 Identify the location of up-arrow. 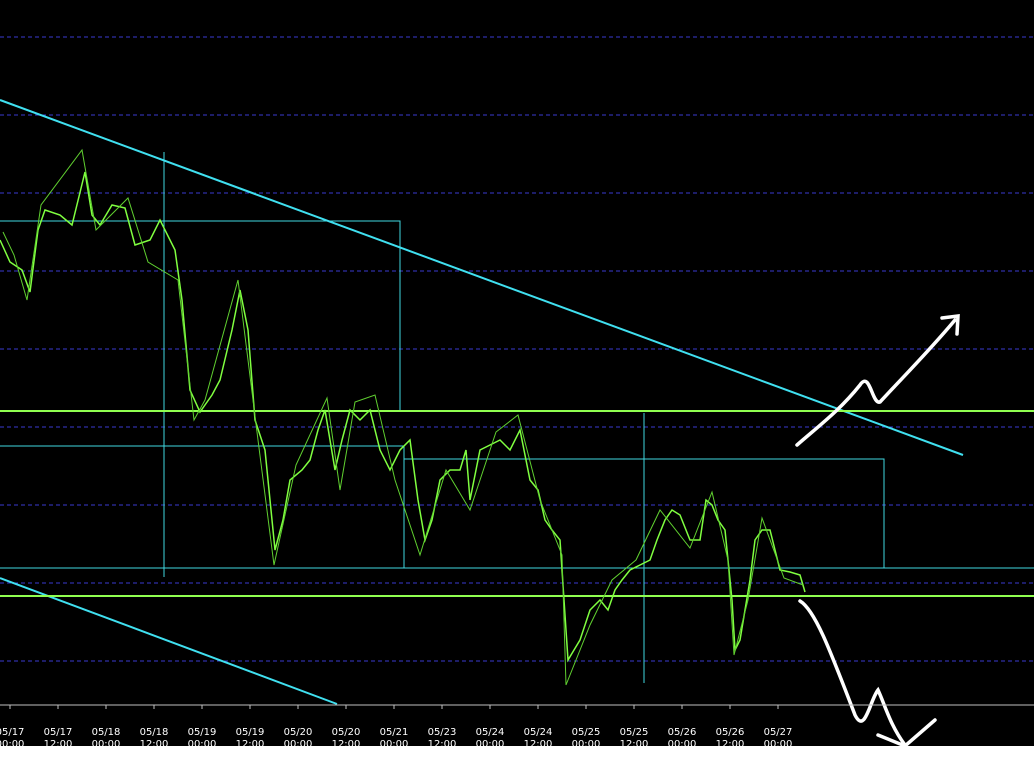
(877, 380).